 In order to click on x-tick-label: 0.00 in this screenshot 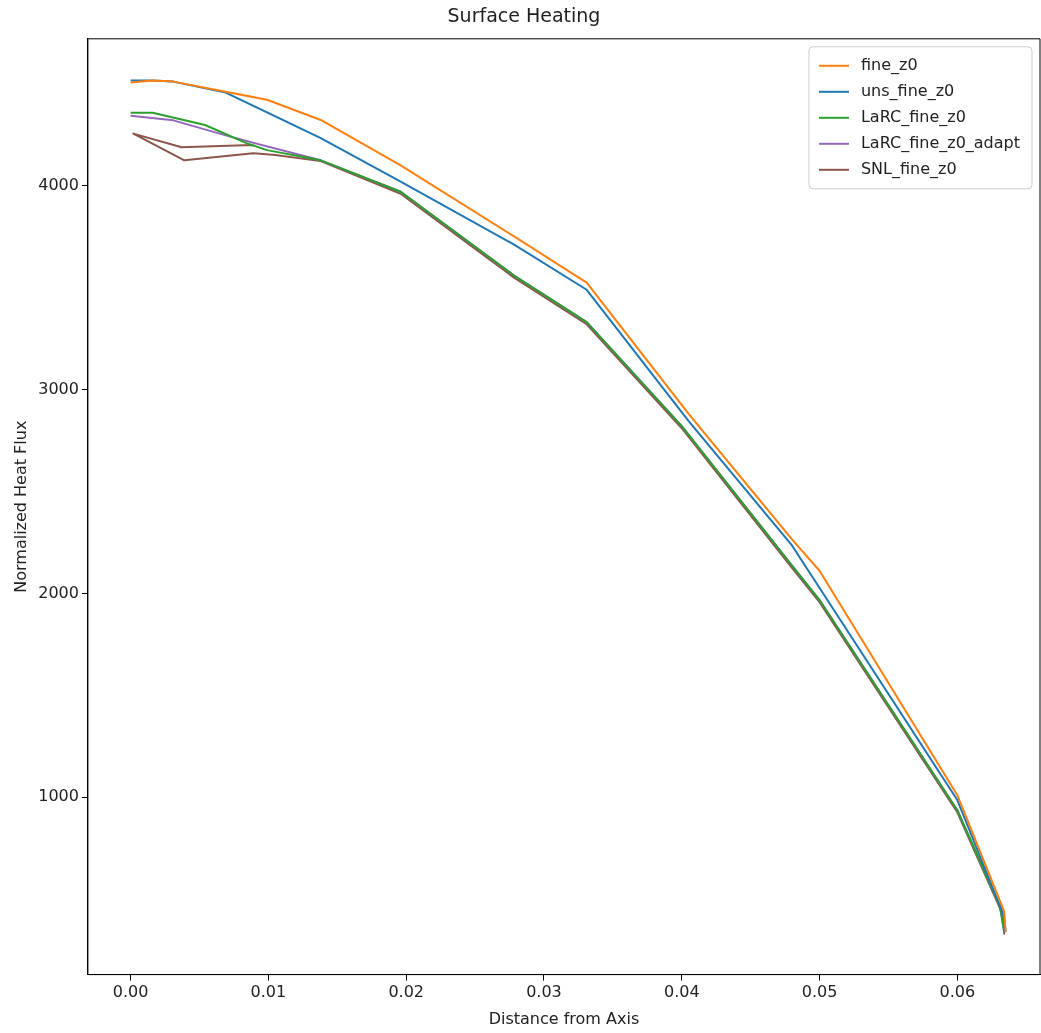, I will do `click(130, 992)`.